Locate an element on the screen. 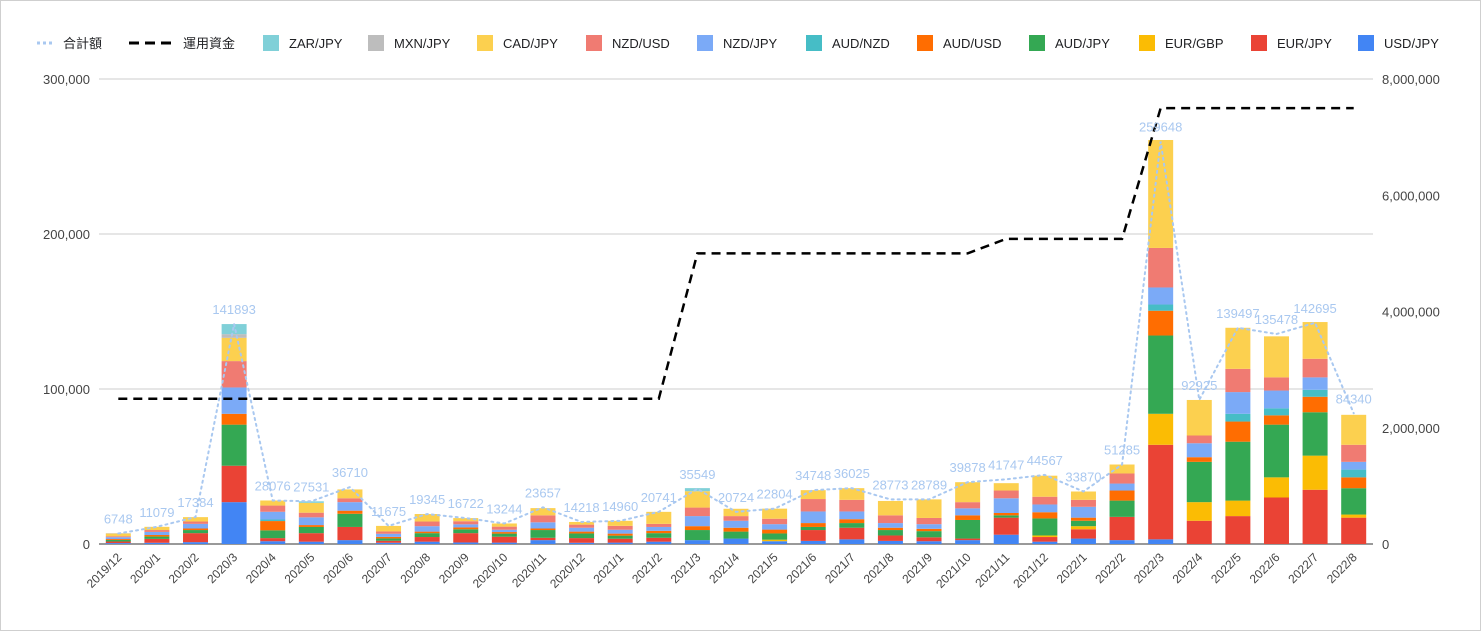 The height and width of the screenshot is (632, 1481). x-tick-label: 2020/7 is located at coordinates (377, 568).